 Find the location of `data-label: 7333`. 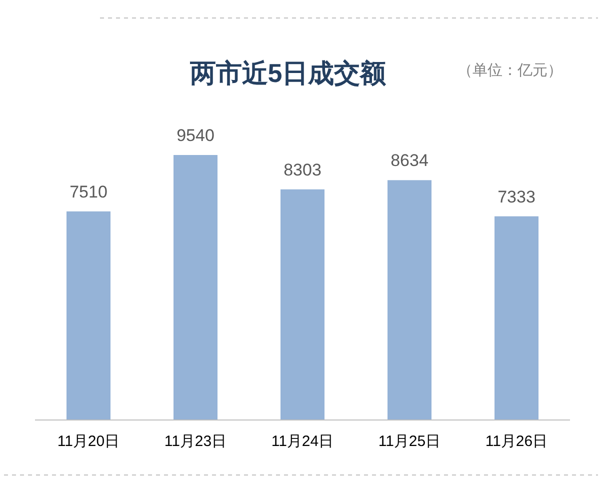

data-label: 7333 is located at coordinates (517, 196).